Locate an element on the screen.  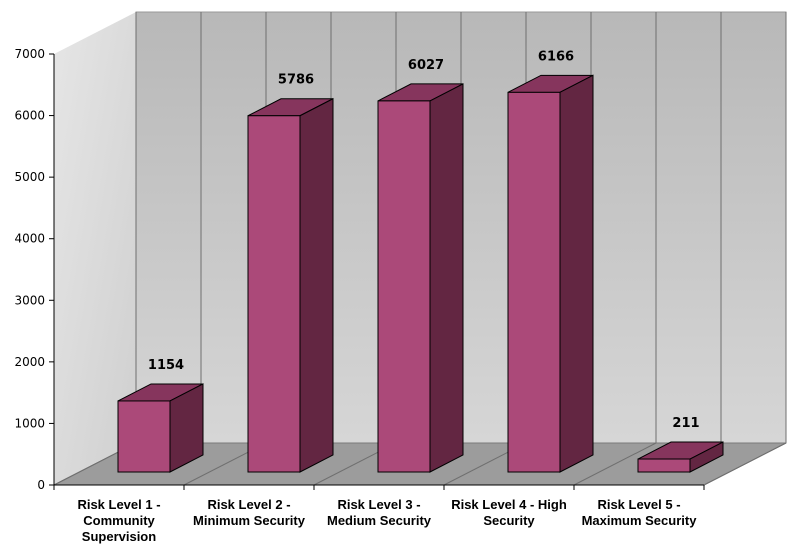
y-tick-label: 1000 is located at coordinates (29, 423).